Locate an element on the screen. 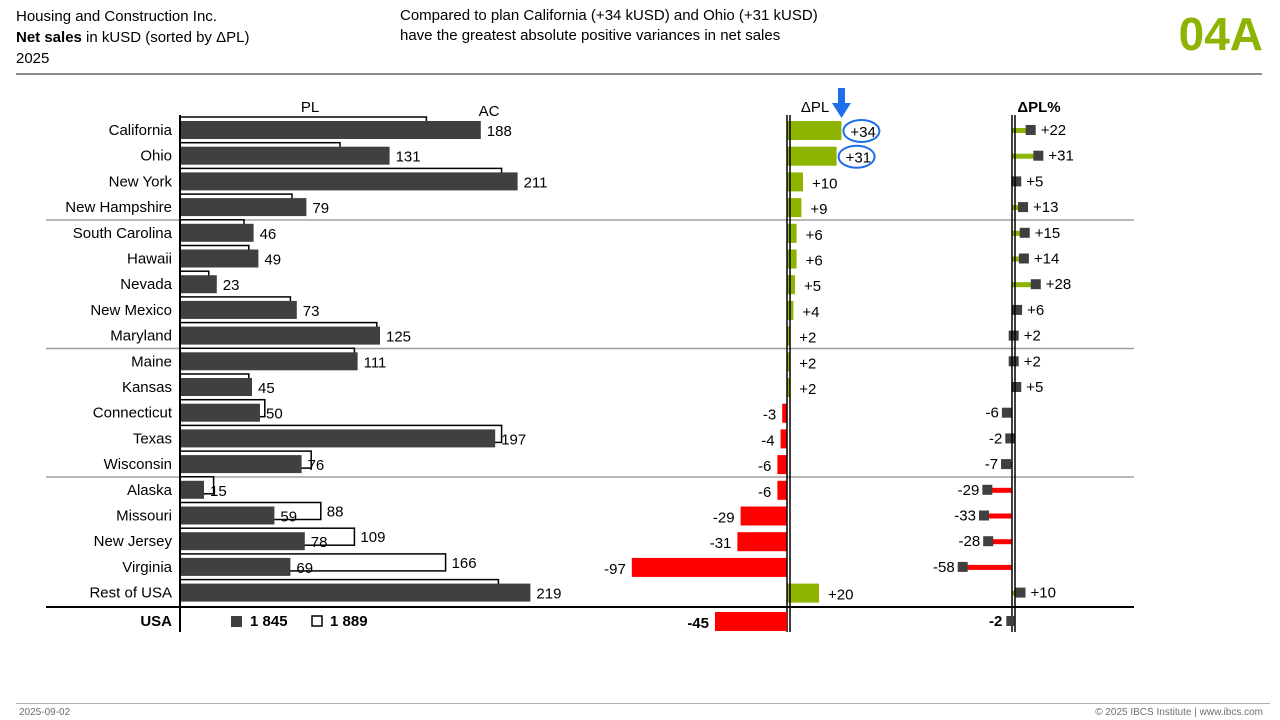 The width and height of the screenshot is (1280, 720). actual-value-label: 49 is located at coordinates (272, 260).